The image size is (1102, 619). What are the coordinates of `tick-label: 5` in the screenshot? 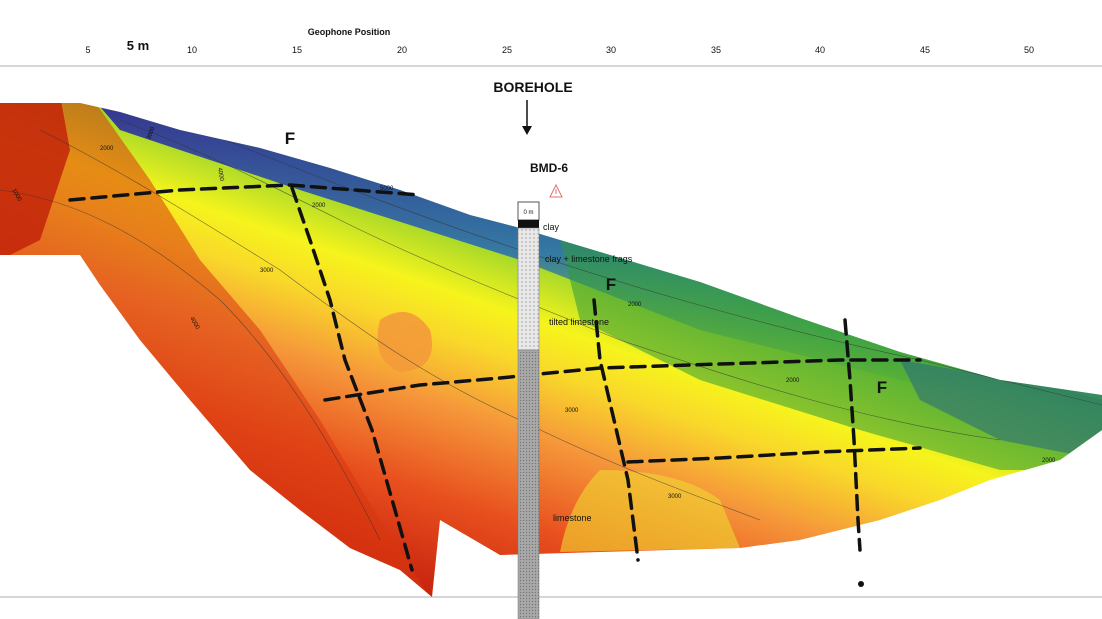 It's located at (87, 50).